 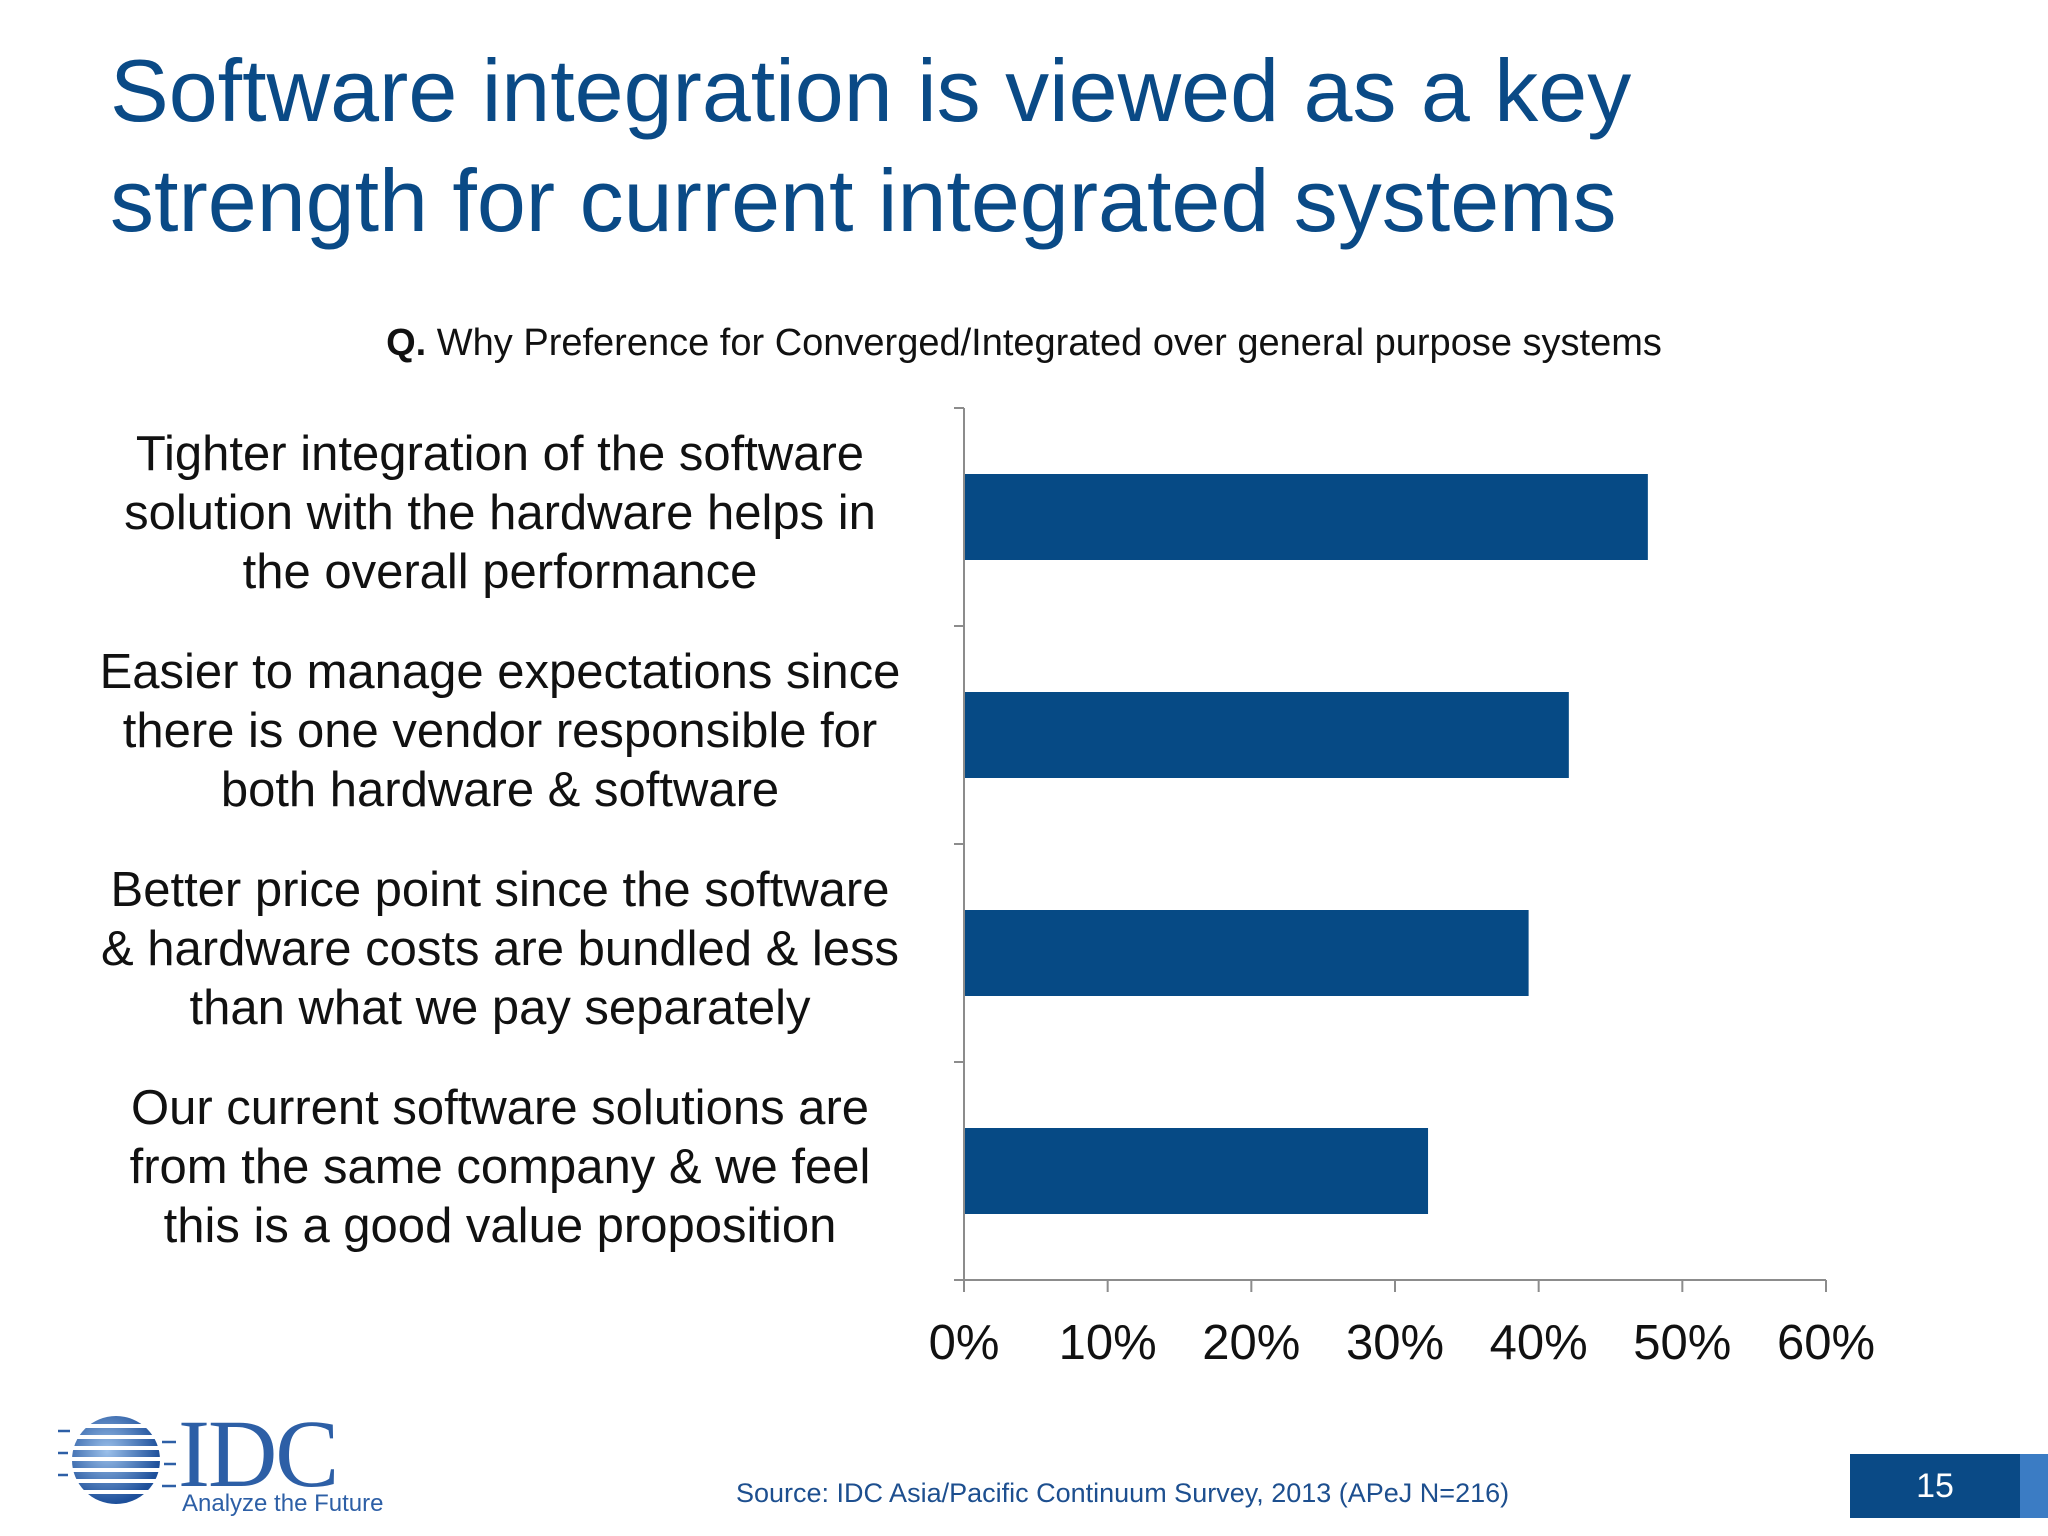 I want to click on category-label-2-line-1: Easier to manage expectations since, so click(x=500, y=671).